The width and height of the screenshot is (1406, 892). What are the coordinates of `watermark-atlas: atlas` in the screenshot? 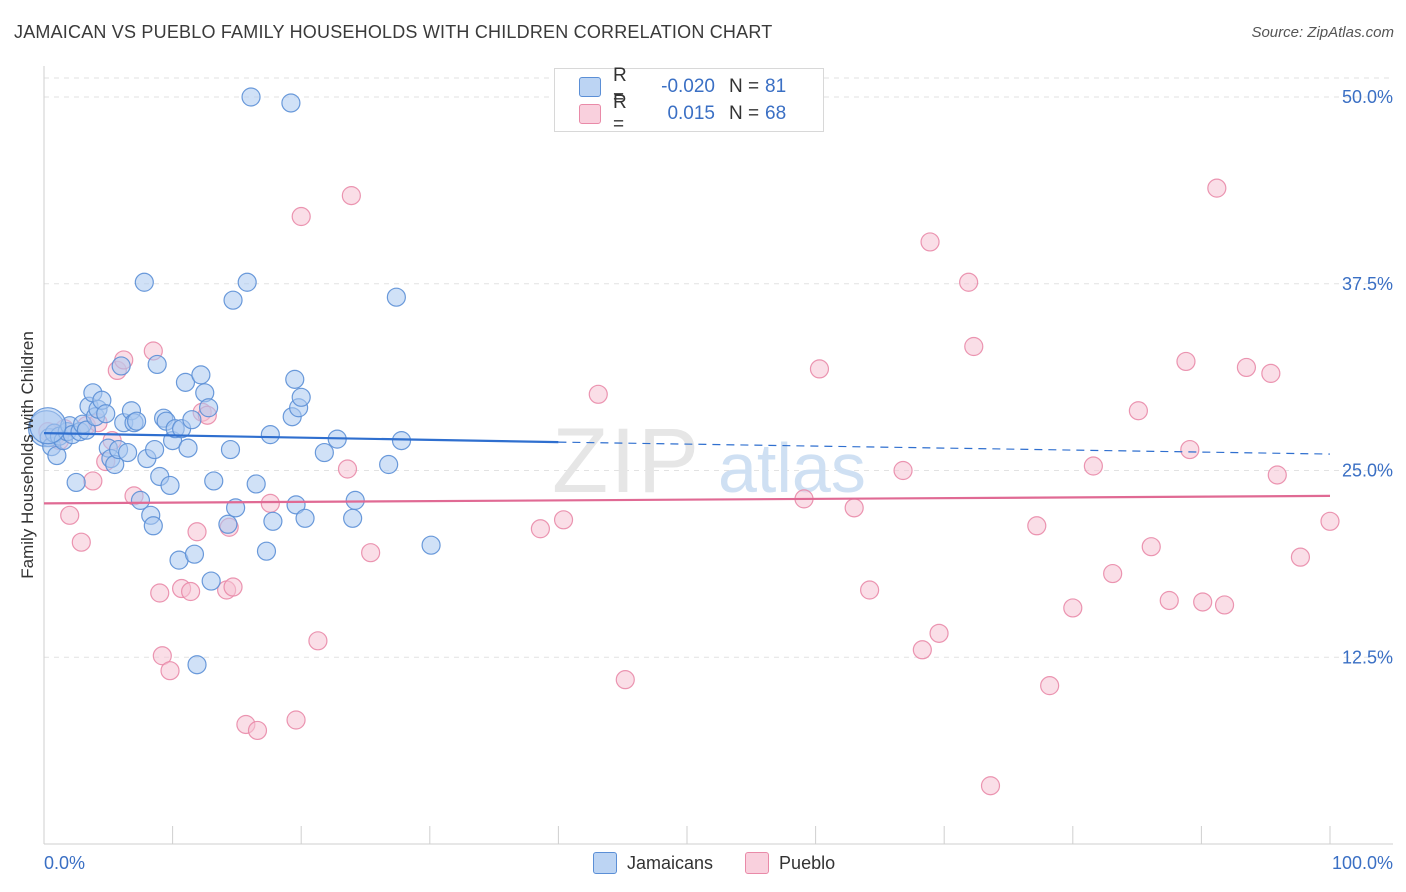 It's located at (792, 468).